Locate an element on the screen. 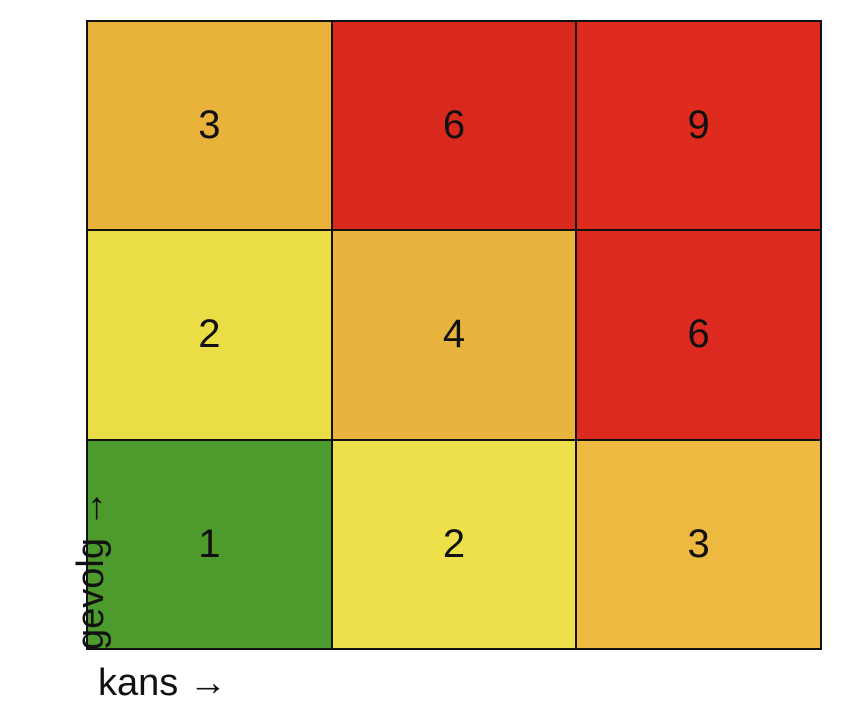  heatmap-cell-r3-c3: 3 is located at coordinates (698, 544).